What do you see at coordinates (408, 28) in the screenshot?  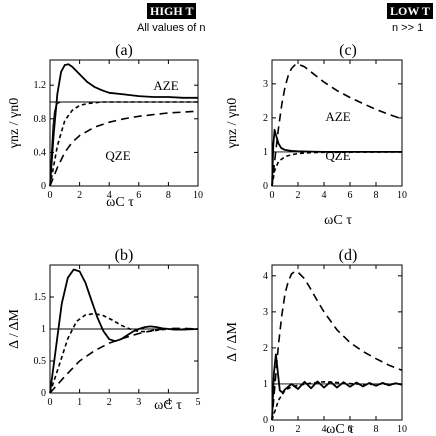 I see `low-t-note: n >> 1` at bounding box center [408, 28].